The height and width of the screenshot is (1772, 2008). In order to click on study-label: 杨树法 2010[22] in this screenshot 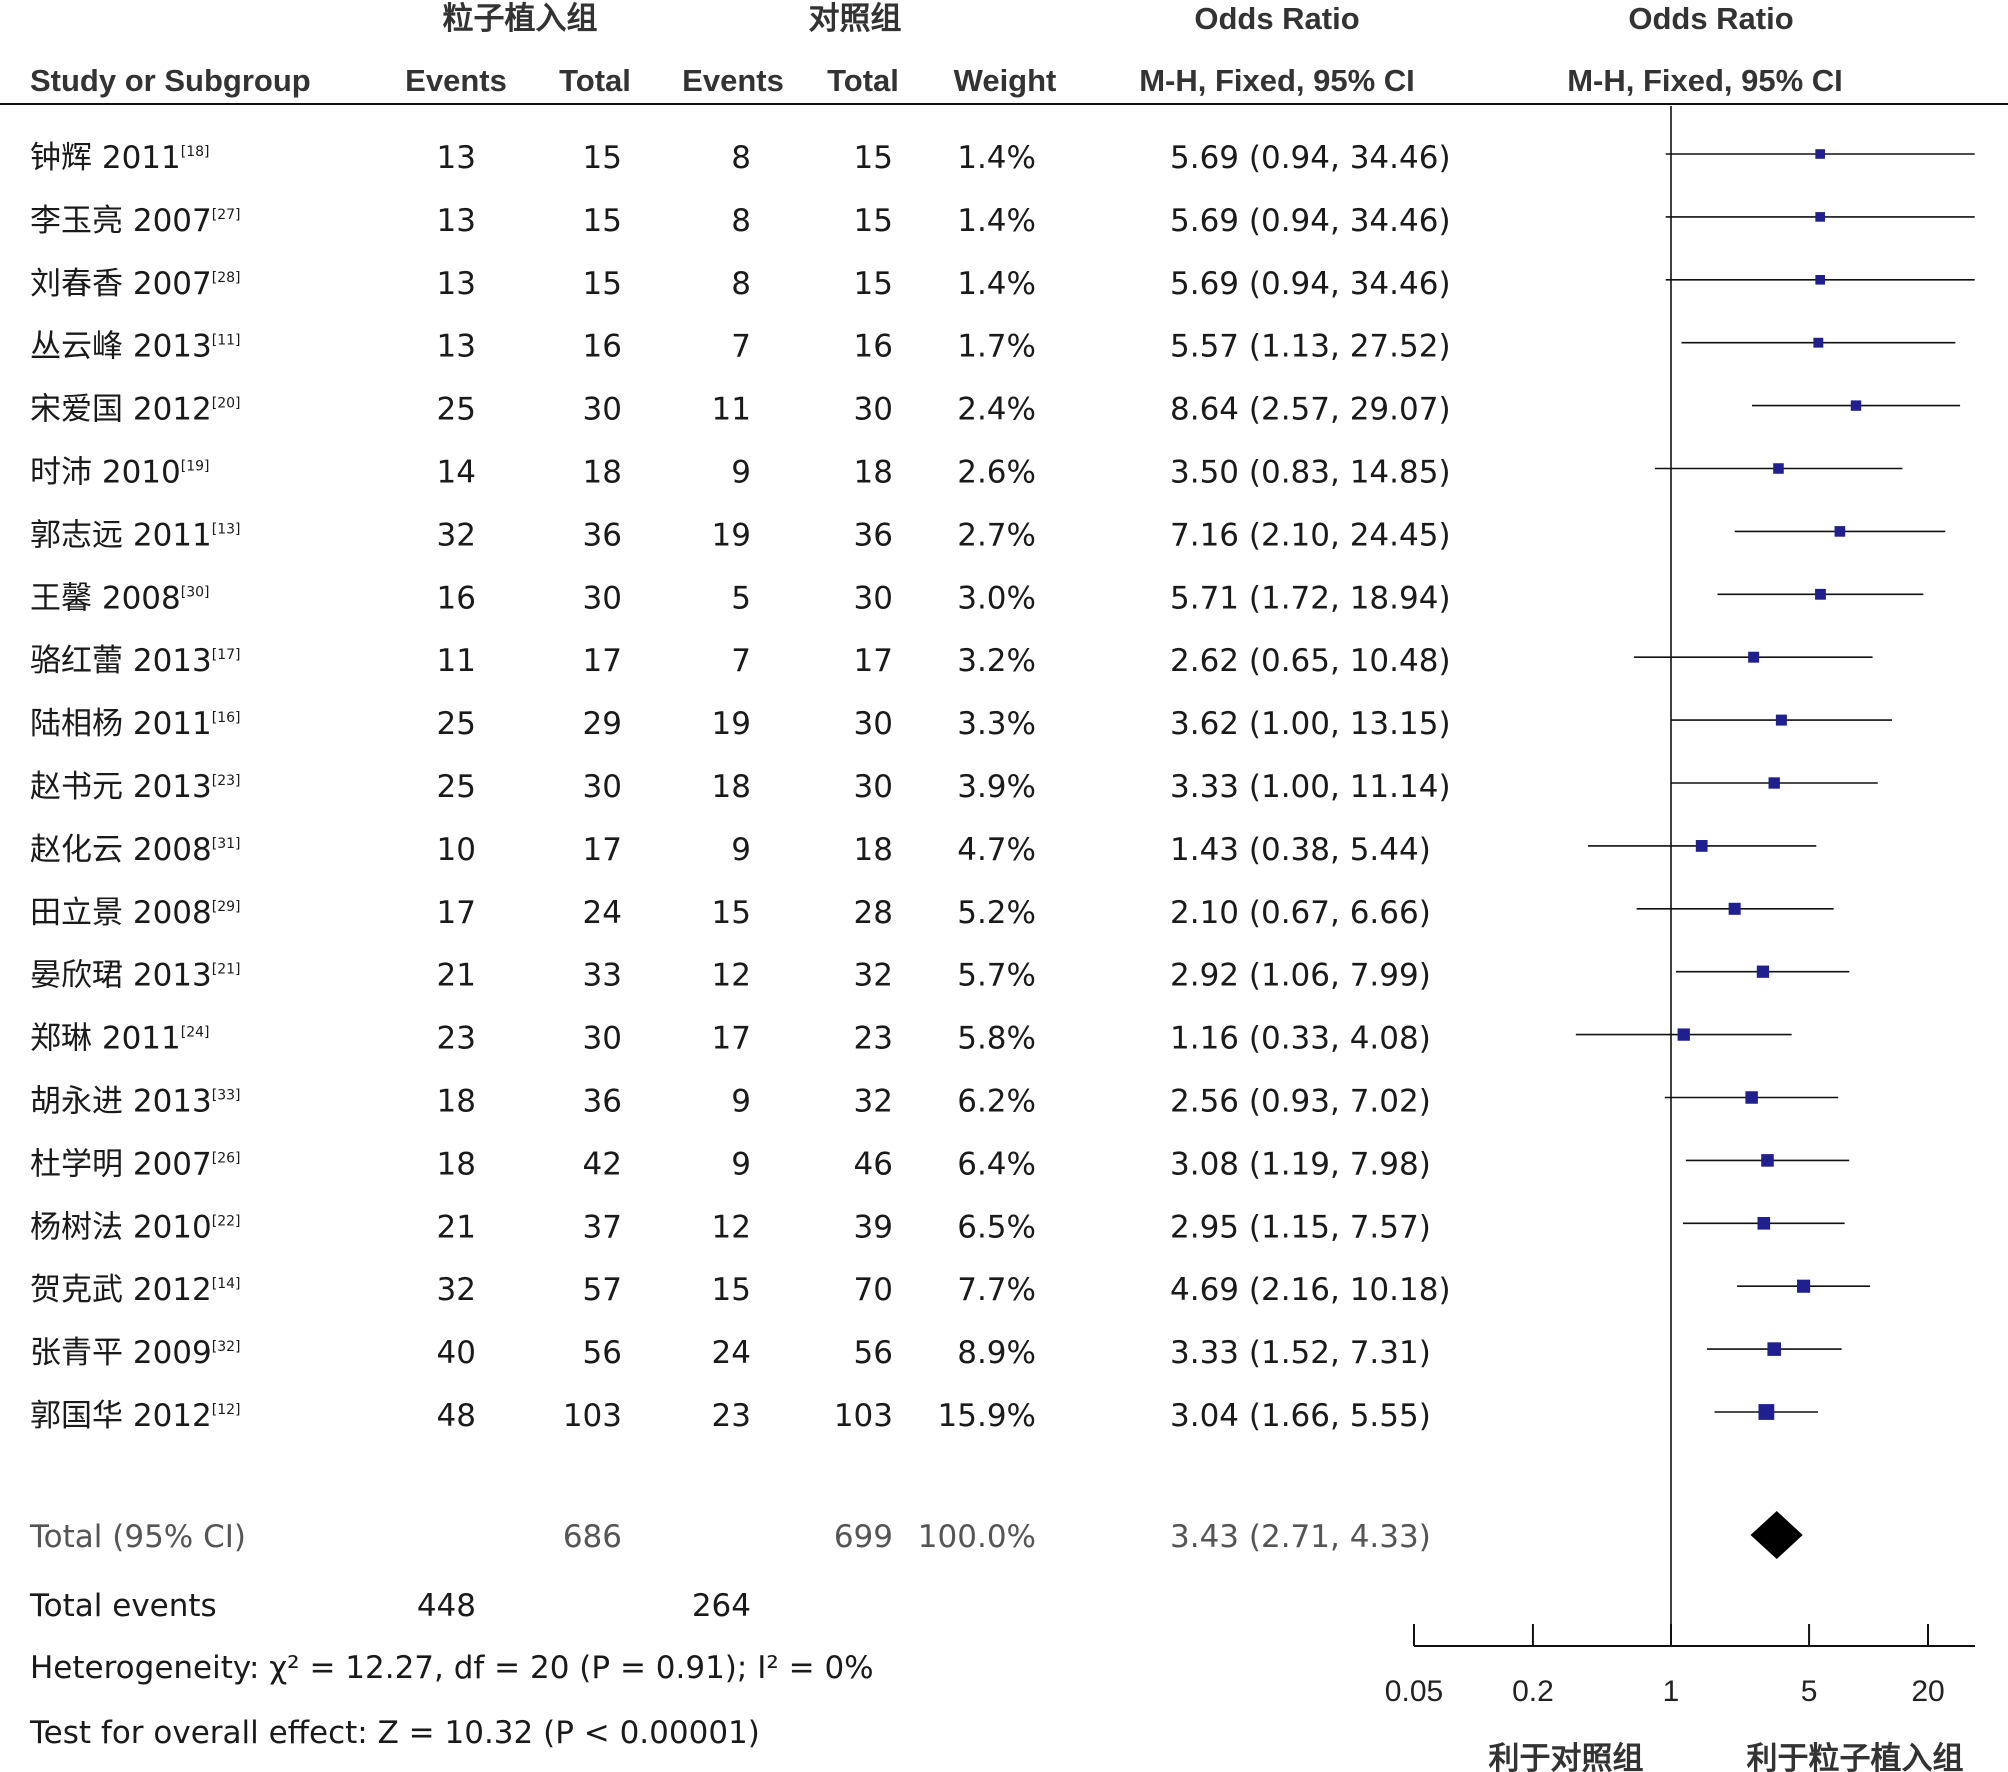, I will do `click(135, 1227)`.